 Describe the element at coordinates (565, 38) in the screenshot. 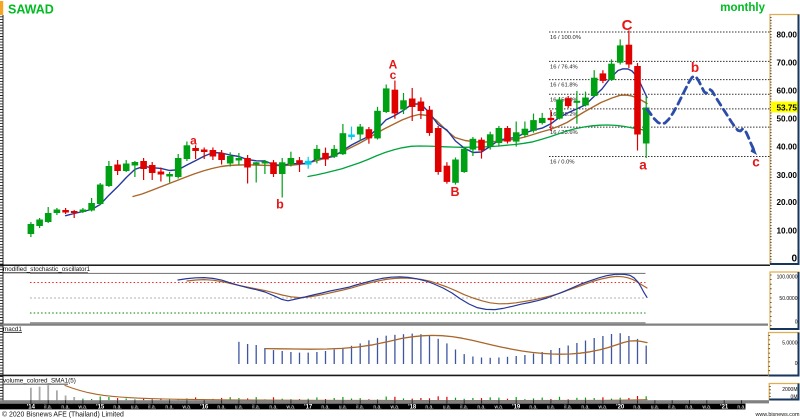

I see `svg-text: 16 / 100.0%` at that location.